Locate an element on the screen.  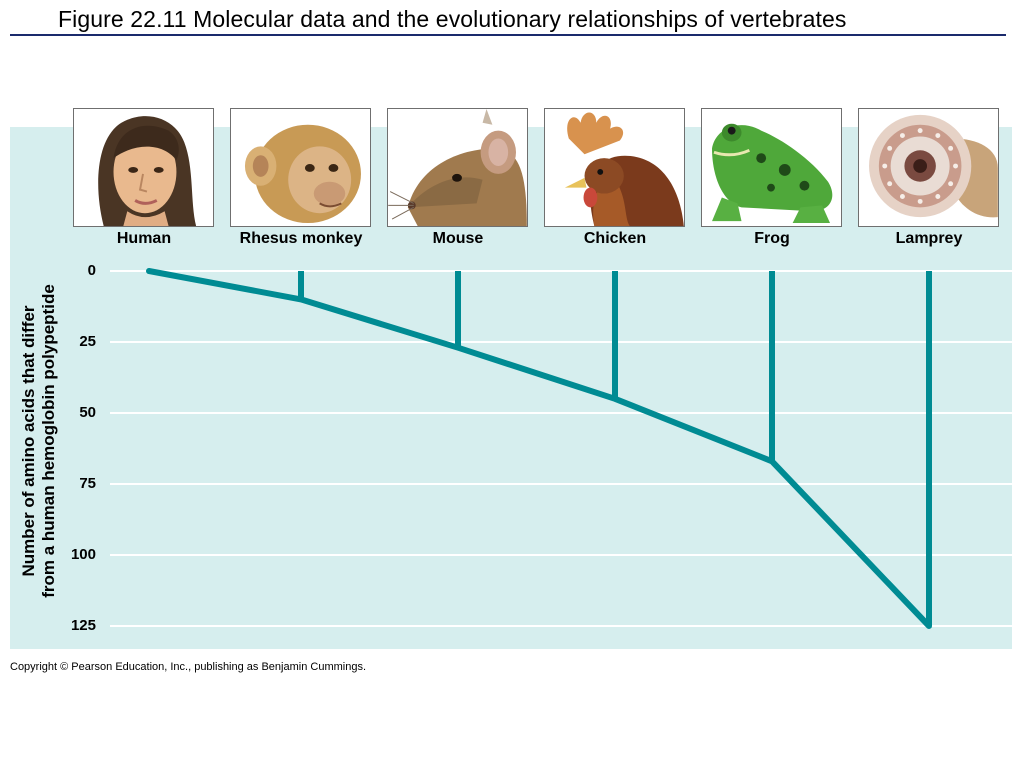
frog-picture is located at coordinates (771, 167).